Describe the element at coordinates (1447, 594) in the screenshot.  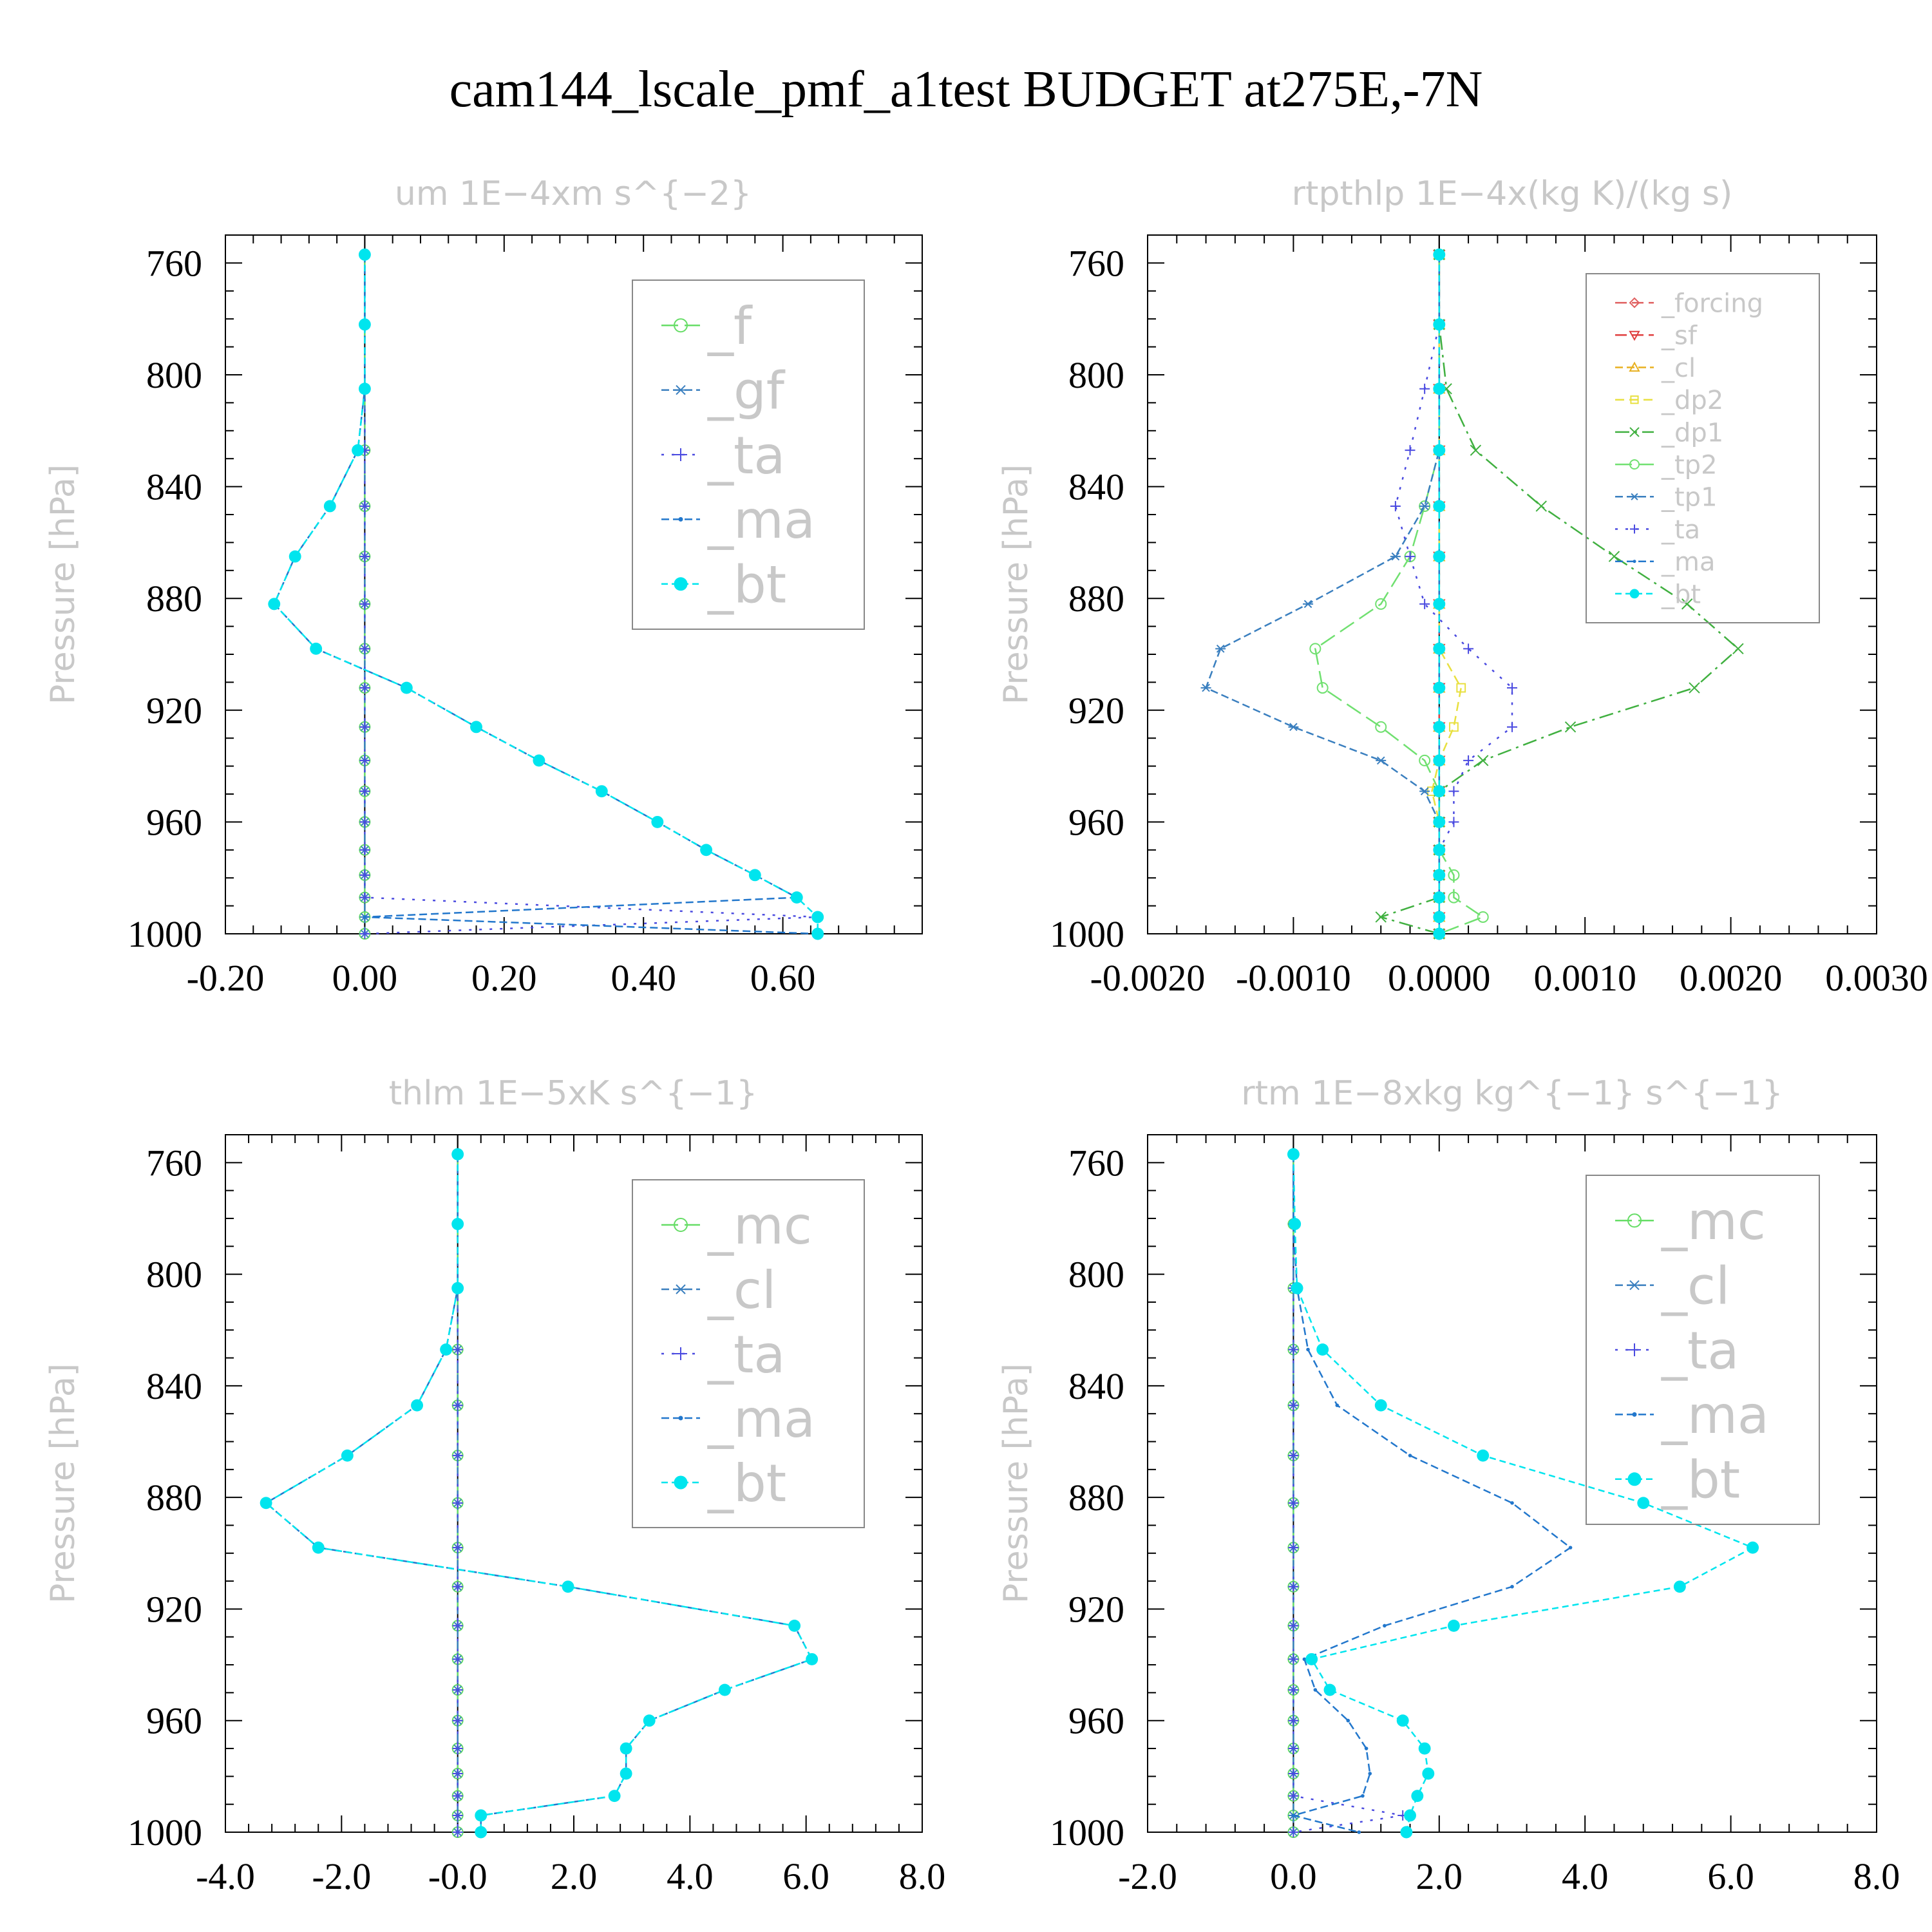
I see `series-line` at that location.